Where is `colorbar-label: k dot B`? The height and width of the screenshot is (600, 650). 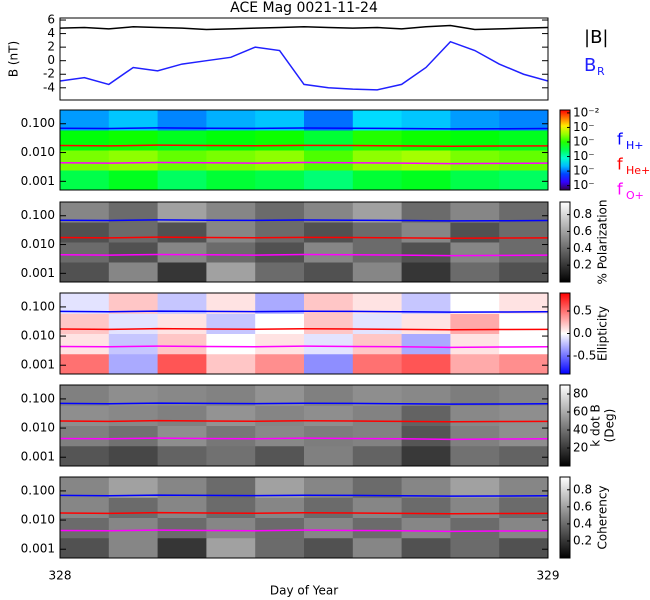 colorbar-label: k dot B is located at coordinates (596, 425).